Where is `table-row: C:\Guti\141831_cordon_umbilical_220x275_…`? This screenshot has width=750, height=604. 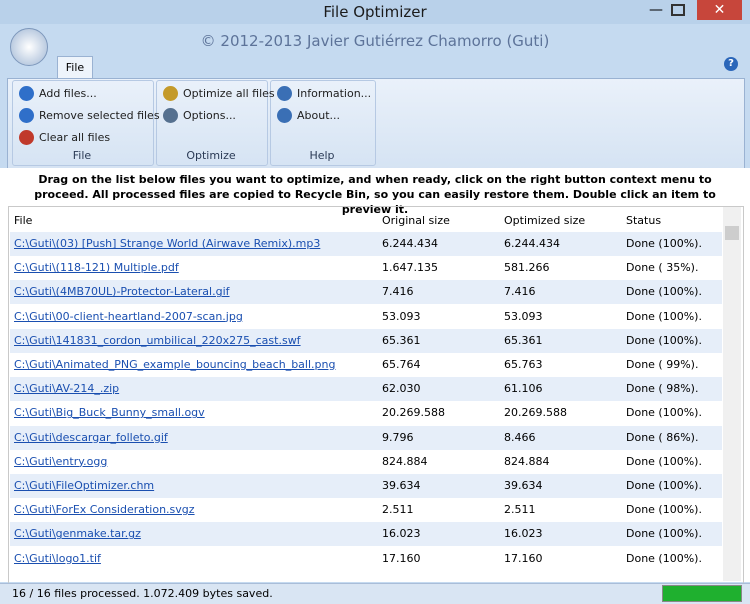 table-row: C:\Guti\141831_cordon_umbilical_220x275_… is located at coordinates (366, 340).